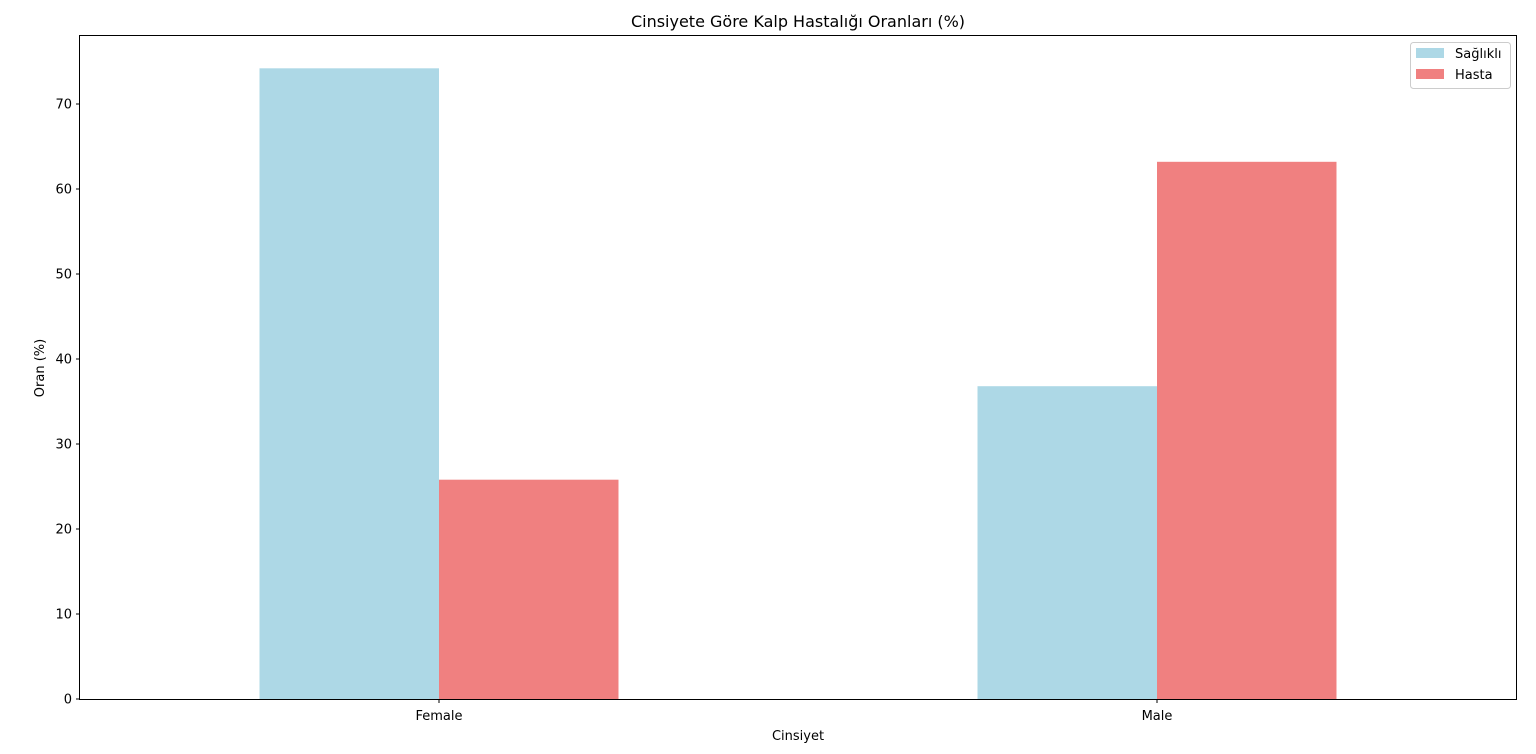 The image size is (1536, 754). Describe the element at coordinates (63, 105) in the screenshot. I see `y-tick-label: 70` at that location.